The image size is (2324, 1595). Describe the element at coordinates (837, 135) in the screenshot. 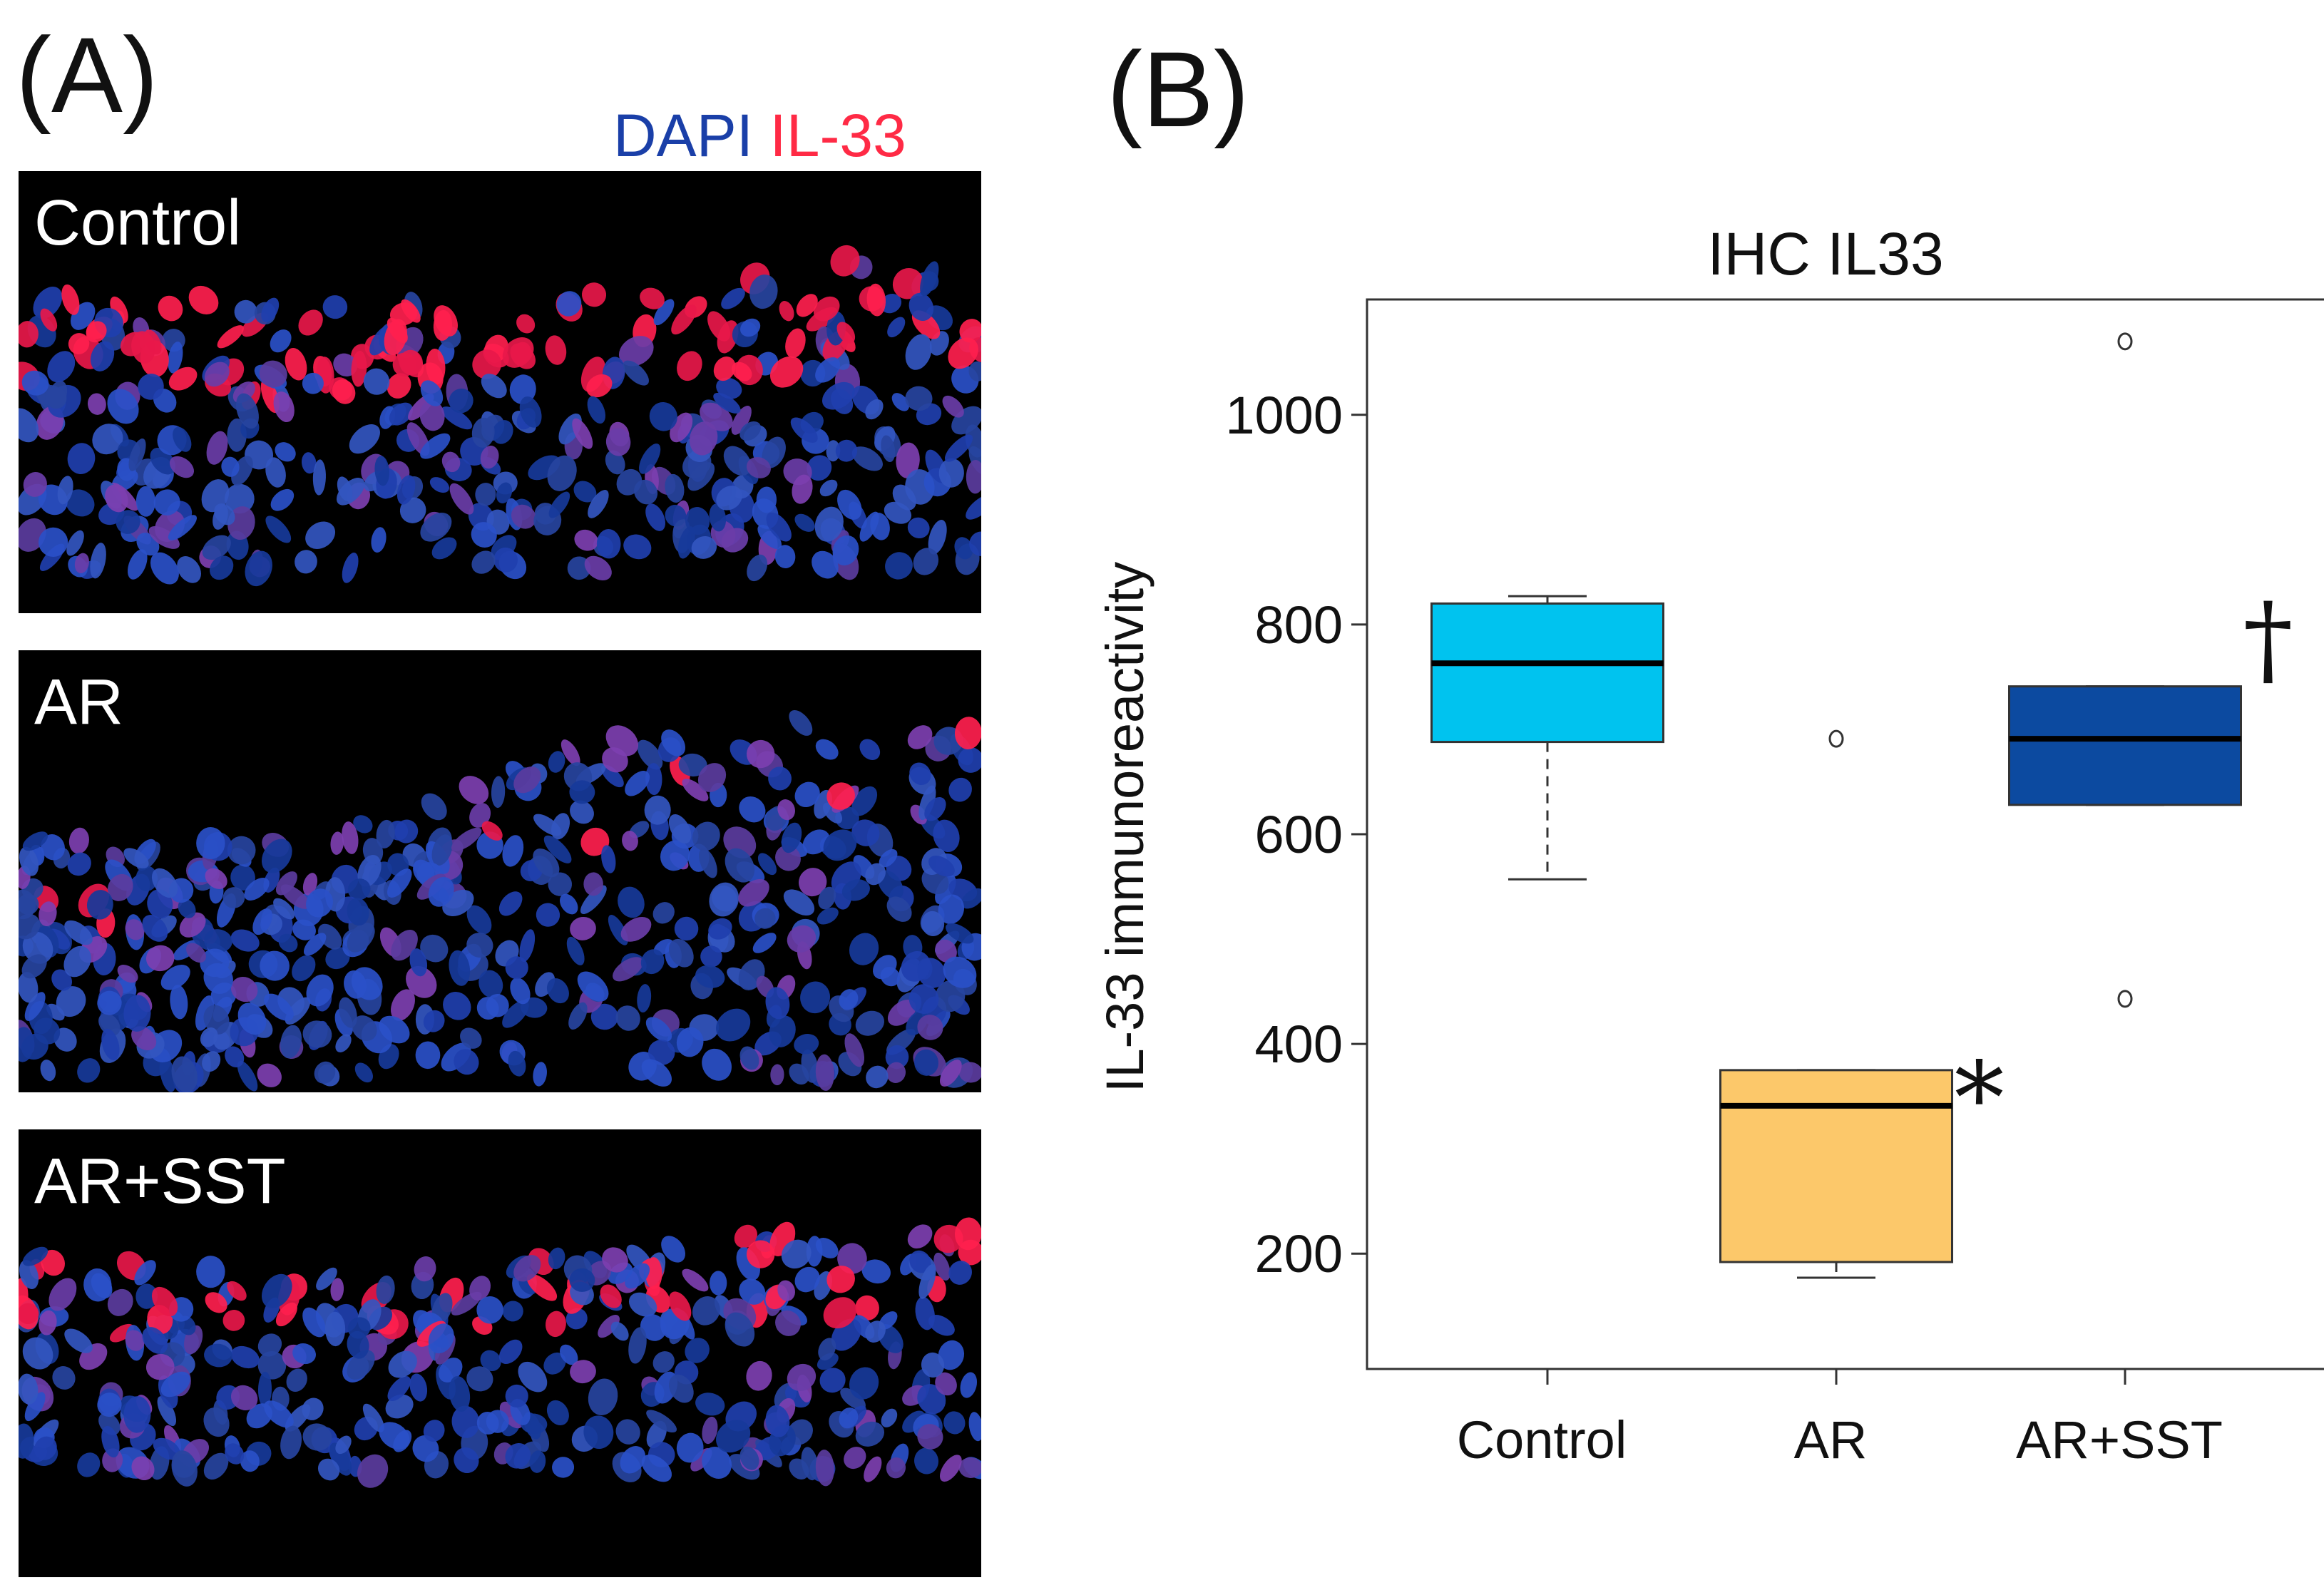

I see `legend-il33: IL-33` at that location.